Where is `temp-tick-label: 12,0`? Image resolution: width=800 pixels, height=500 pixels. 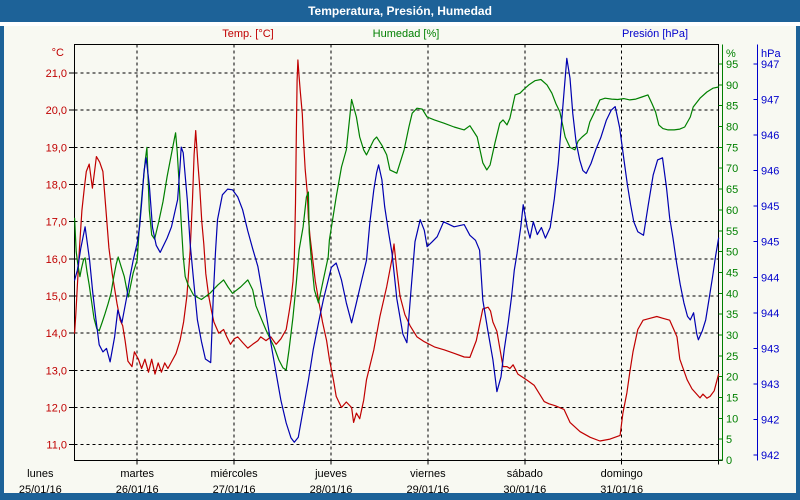
temp-tick-label: 12,0 is located at coordinates (56, 409).